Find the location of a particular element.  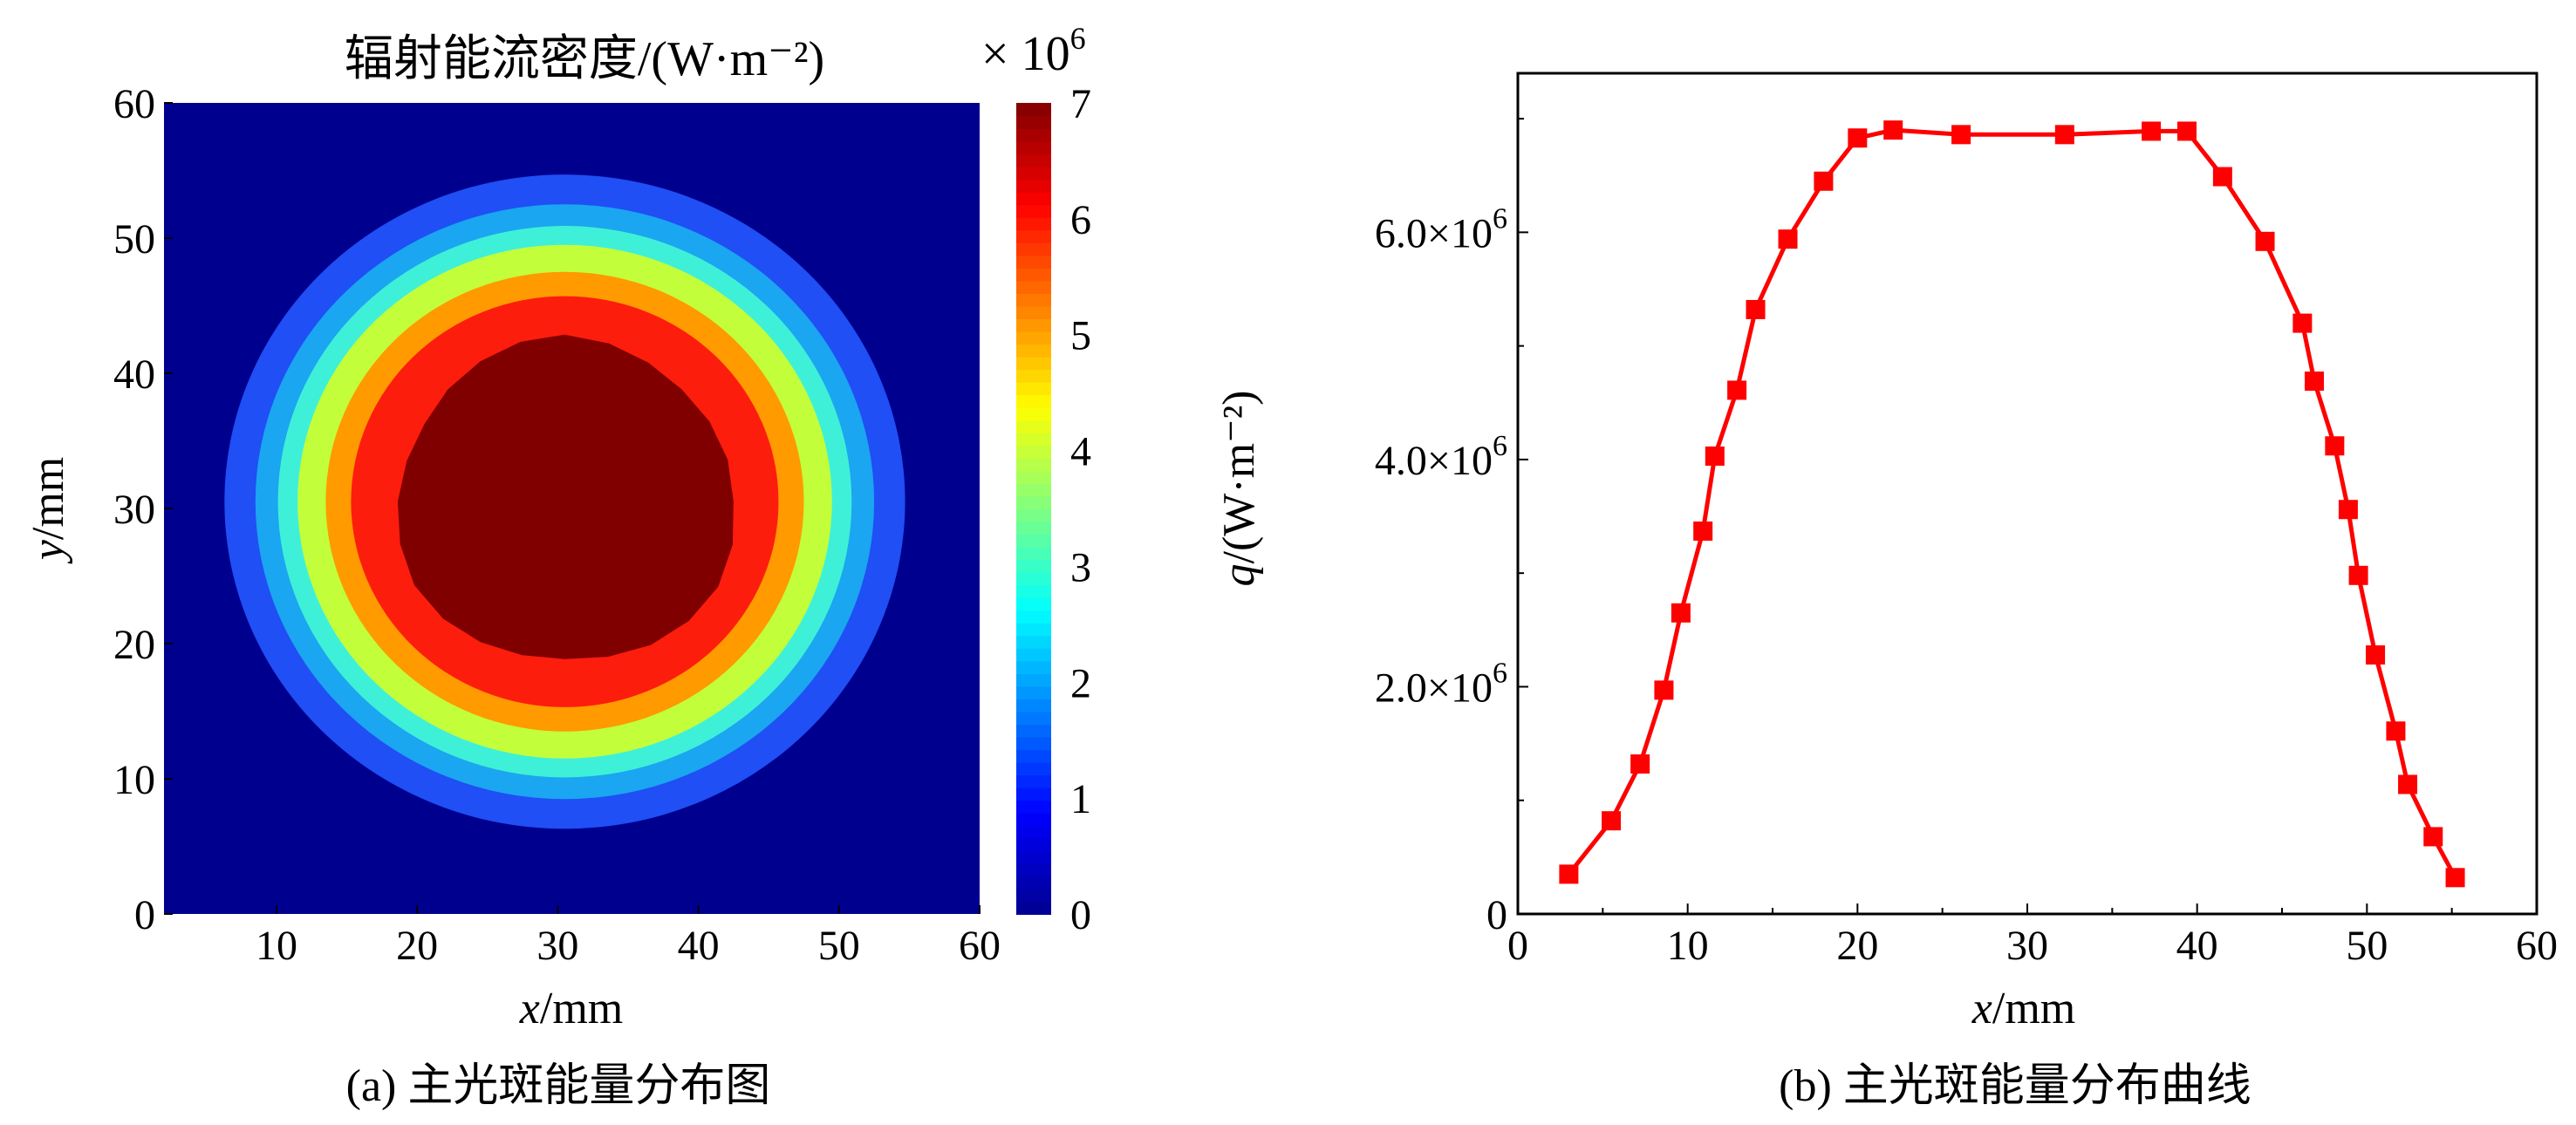

colorbar-tick-label: 6 is located at coordinates (1080, 220).